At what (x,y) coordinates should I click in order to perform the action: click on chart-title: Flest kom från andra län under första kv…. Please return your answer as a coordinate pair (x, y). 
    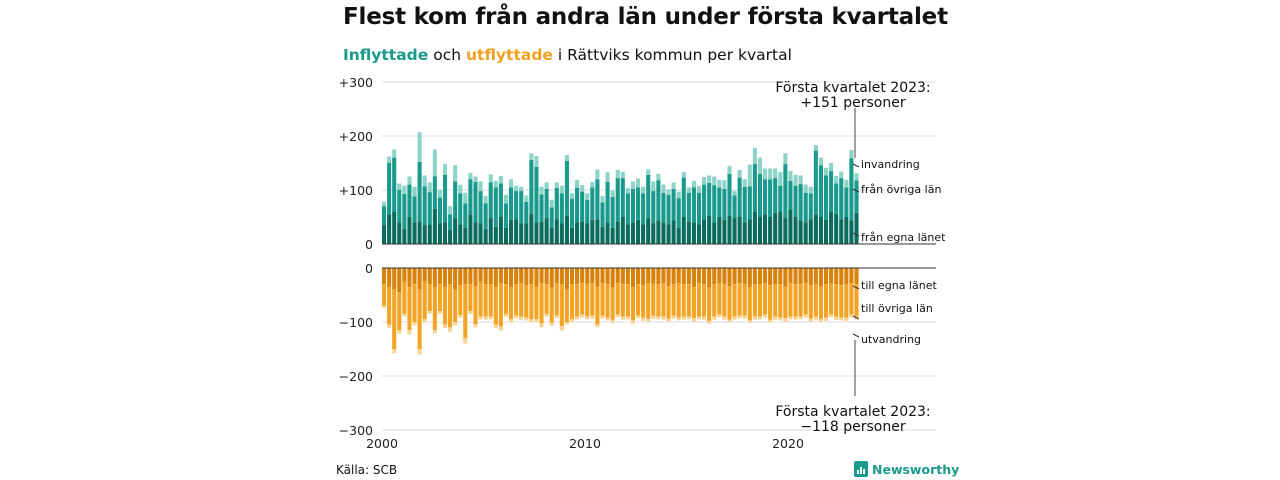
    Looking at the image, I should click on (645, 17).